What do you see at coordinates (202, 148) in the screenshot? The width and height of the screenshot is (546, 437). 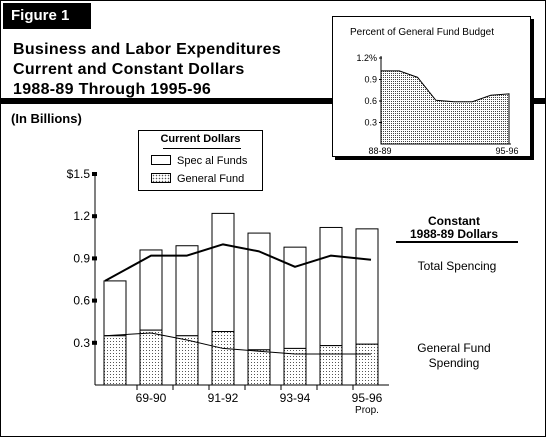 I see `legend-title-underline` at bounding box center [202, 148].